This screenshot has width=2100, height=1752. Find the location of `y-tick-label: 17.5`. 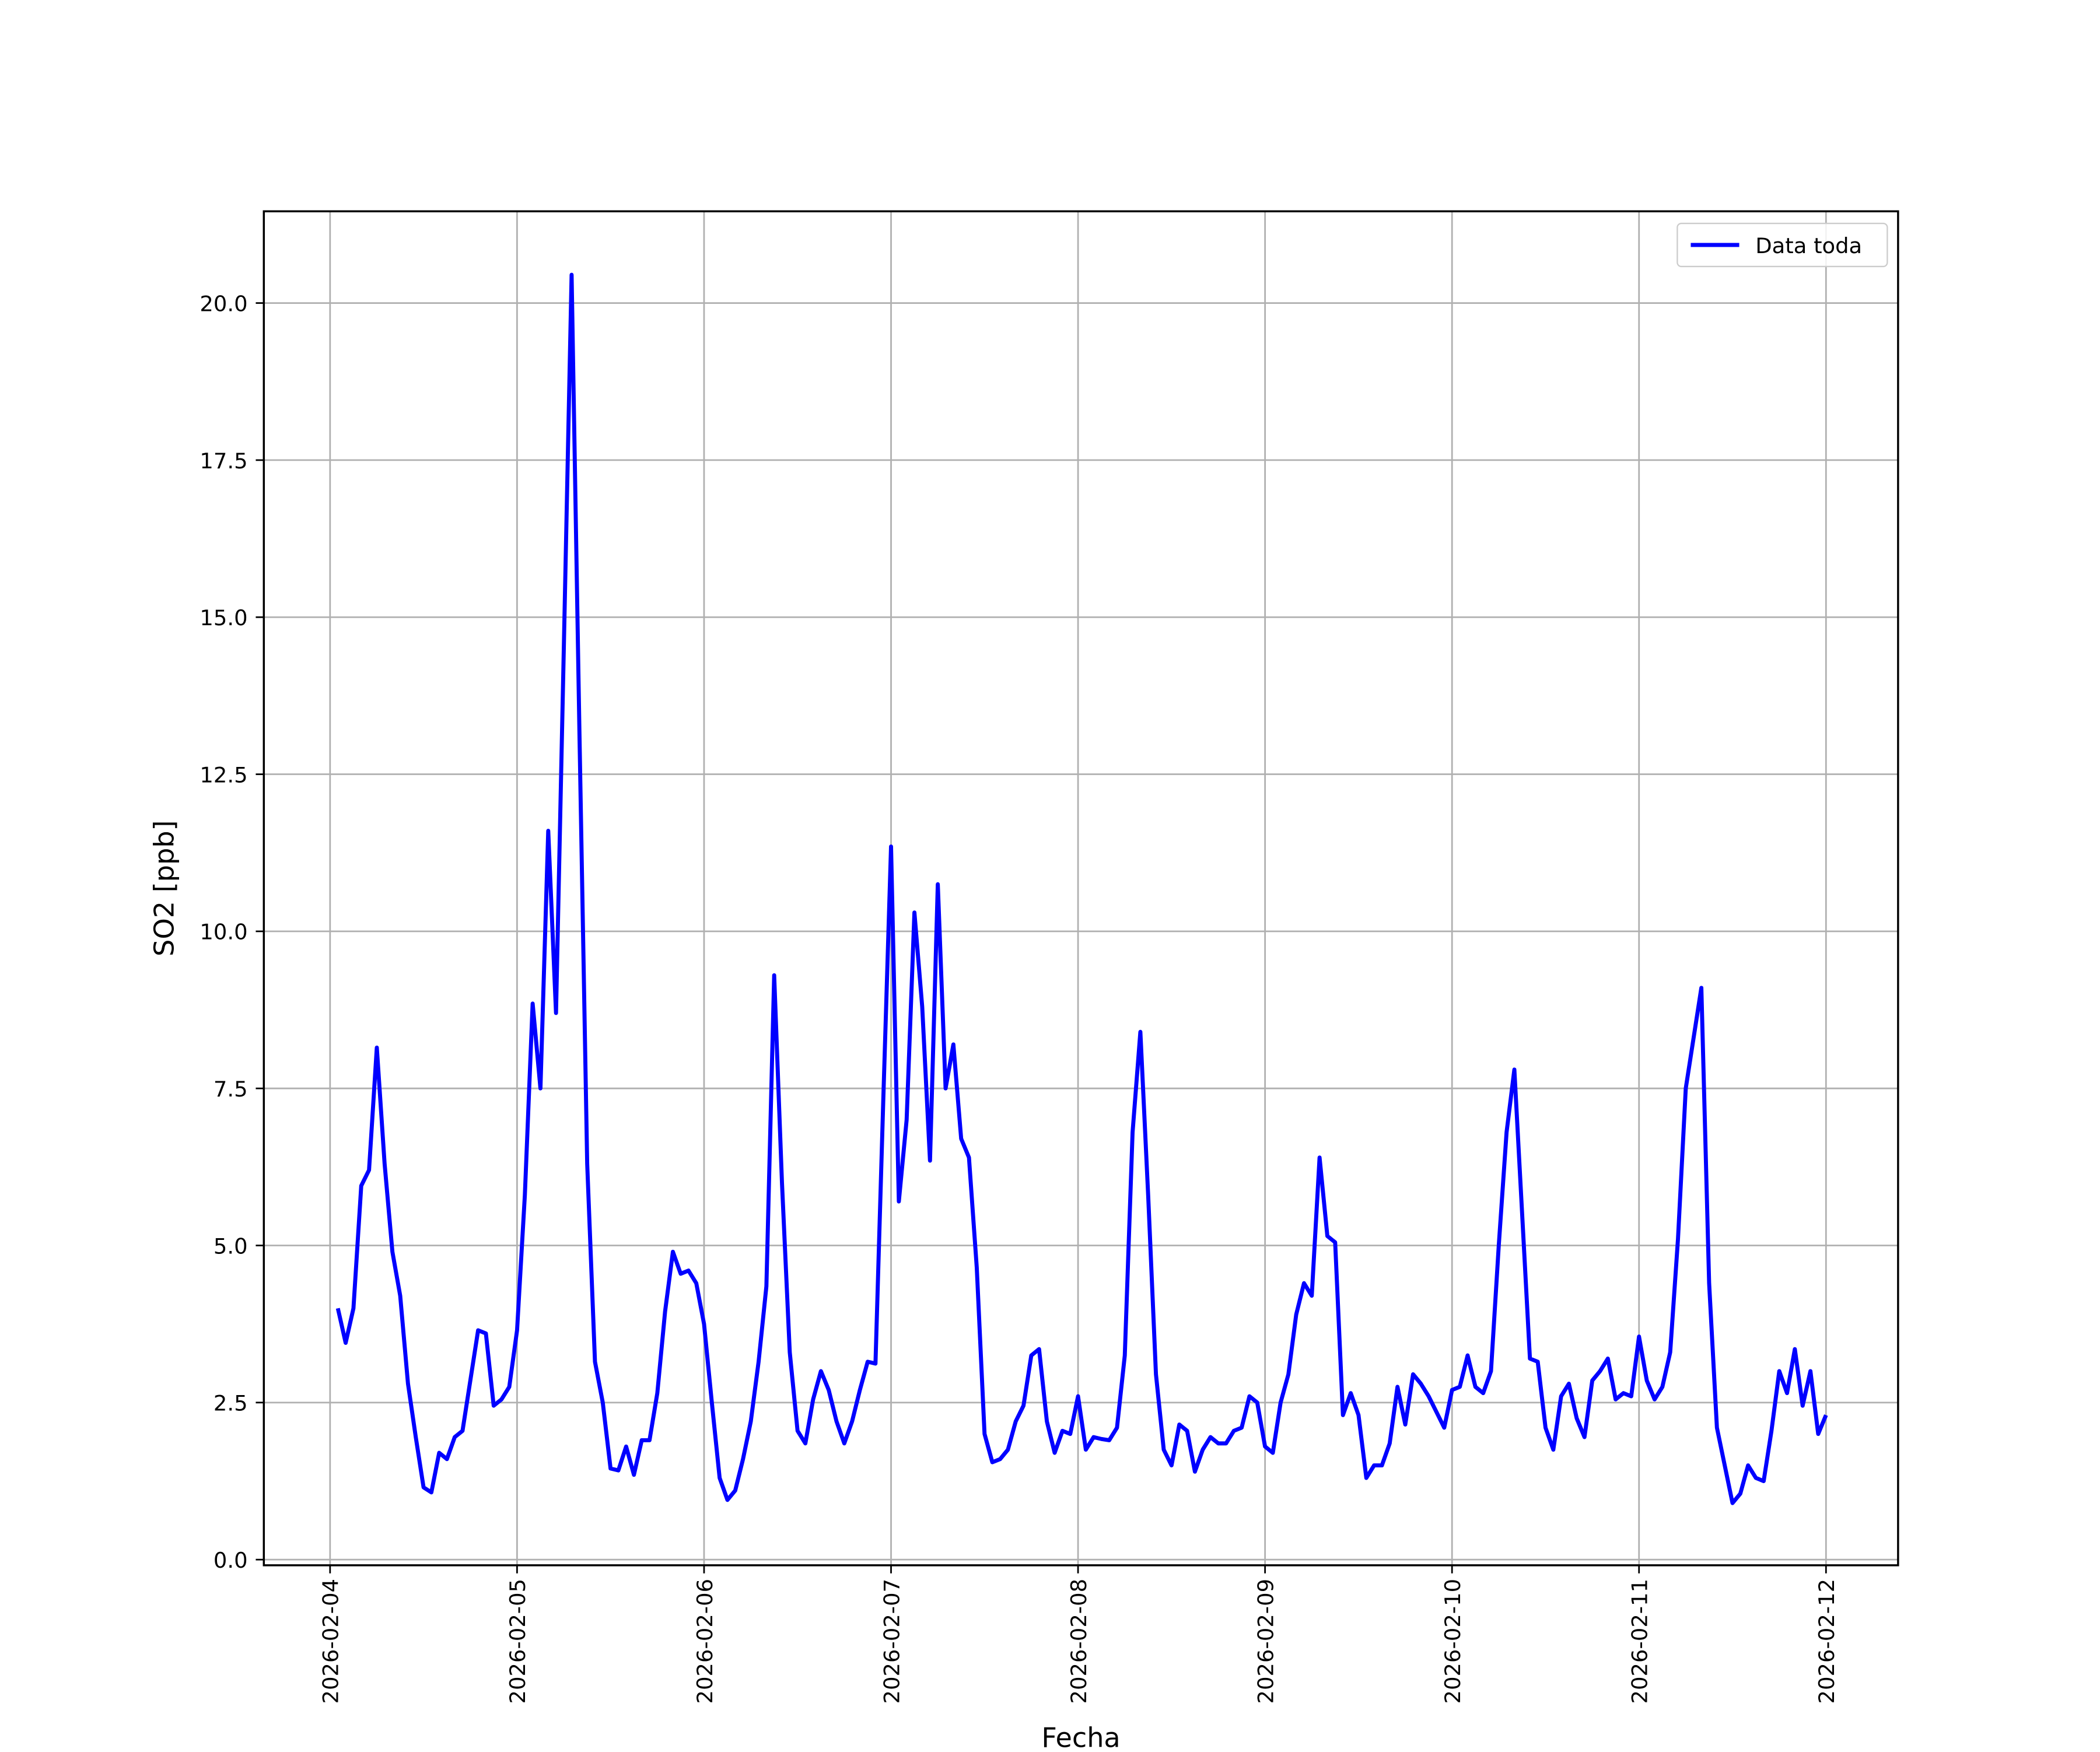

y-tick-label: 17.5 is located at coordinates (223, 461).